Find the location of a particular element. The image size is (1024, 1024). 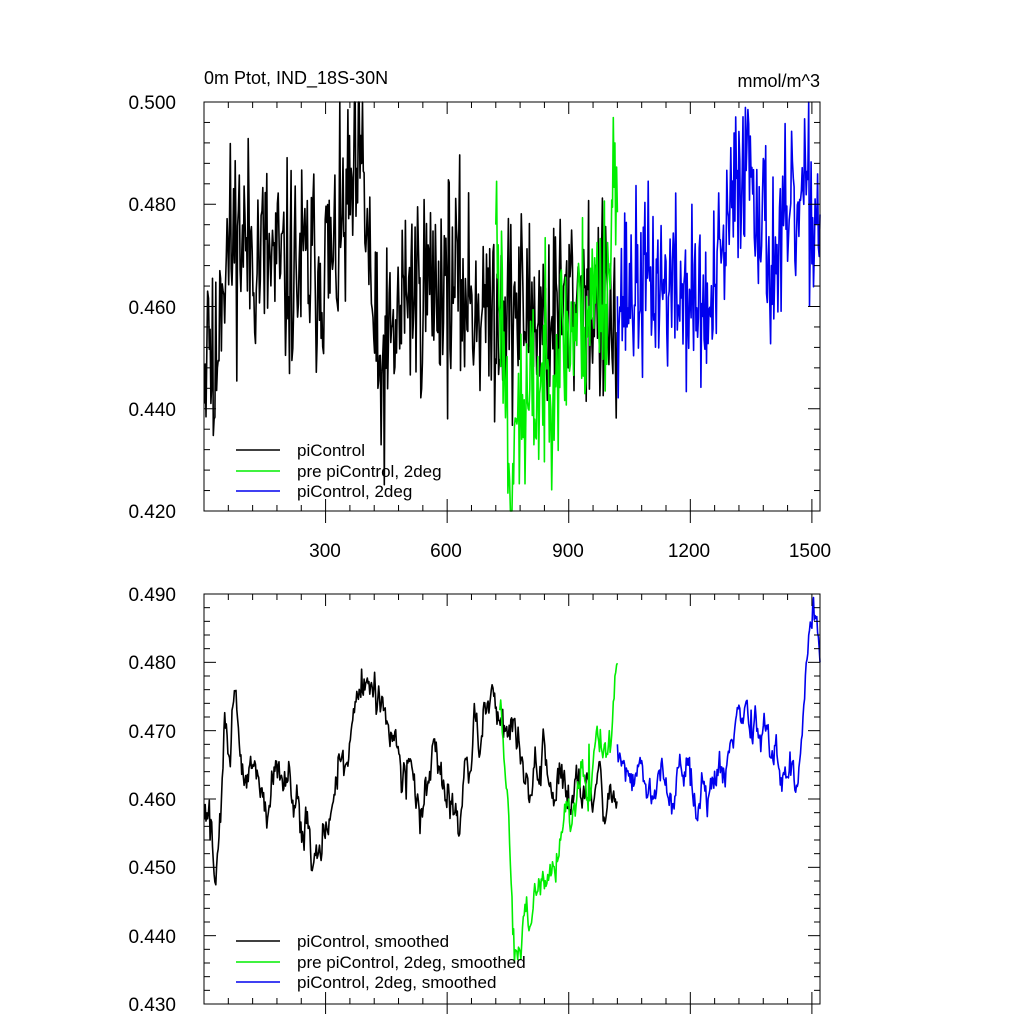

top-y-tick-label: 0.500 is located at coordinates (152, 103).